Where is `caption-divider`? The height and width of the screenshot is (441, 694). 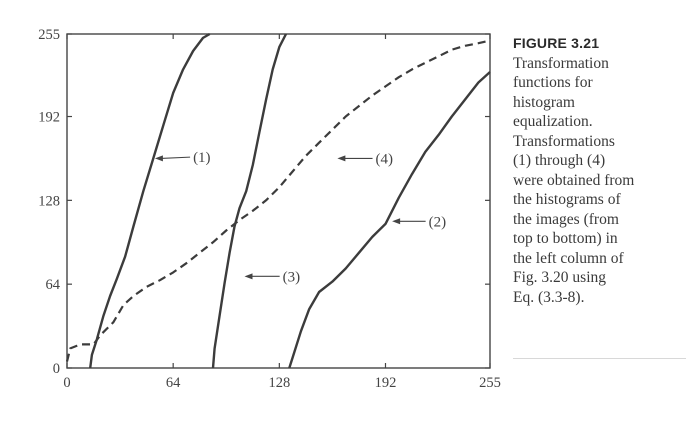 caption-divider is located at coordinates (599, 358).